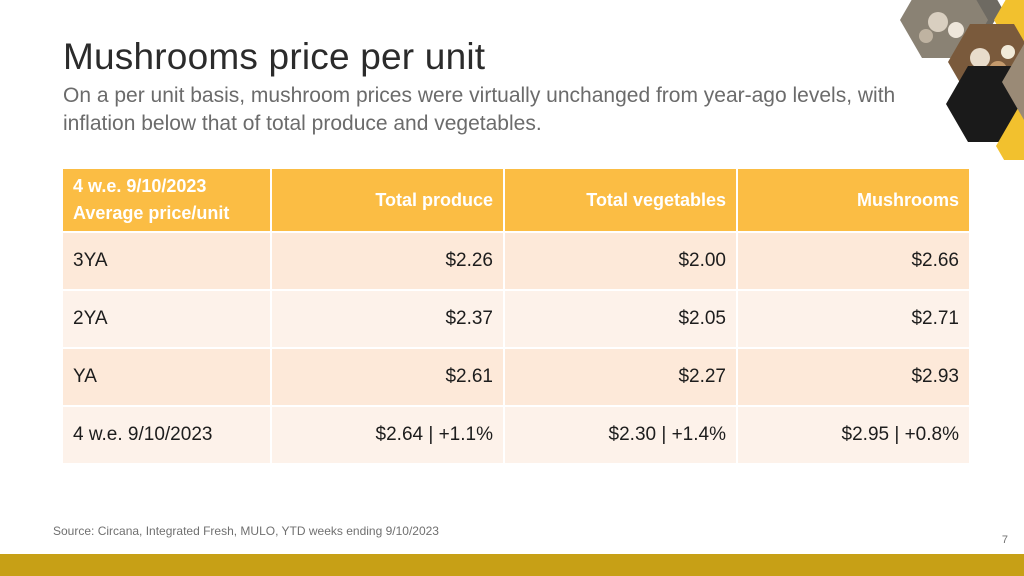  I want to click on header-period-label: 4 w.e. 9/10/2023 Average price/unit, so click(166, 200).